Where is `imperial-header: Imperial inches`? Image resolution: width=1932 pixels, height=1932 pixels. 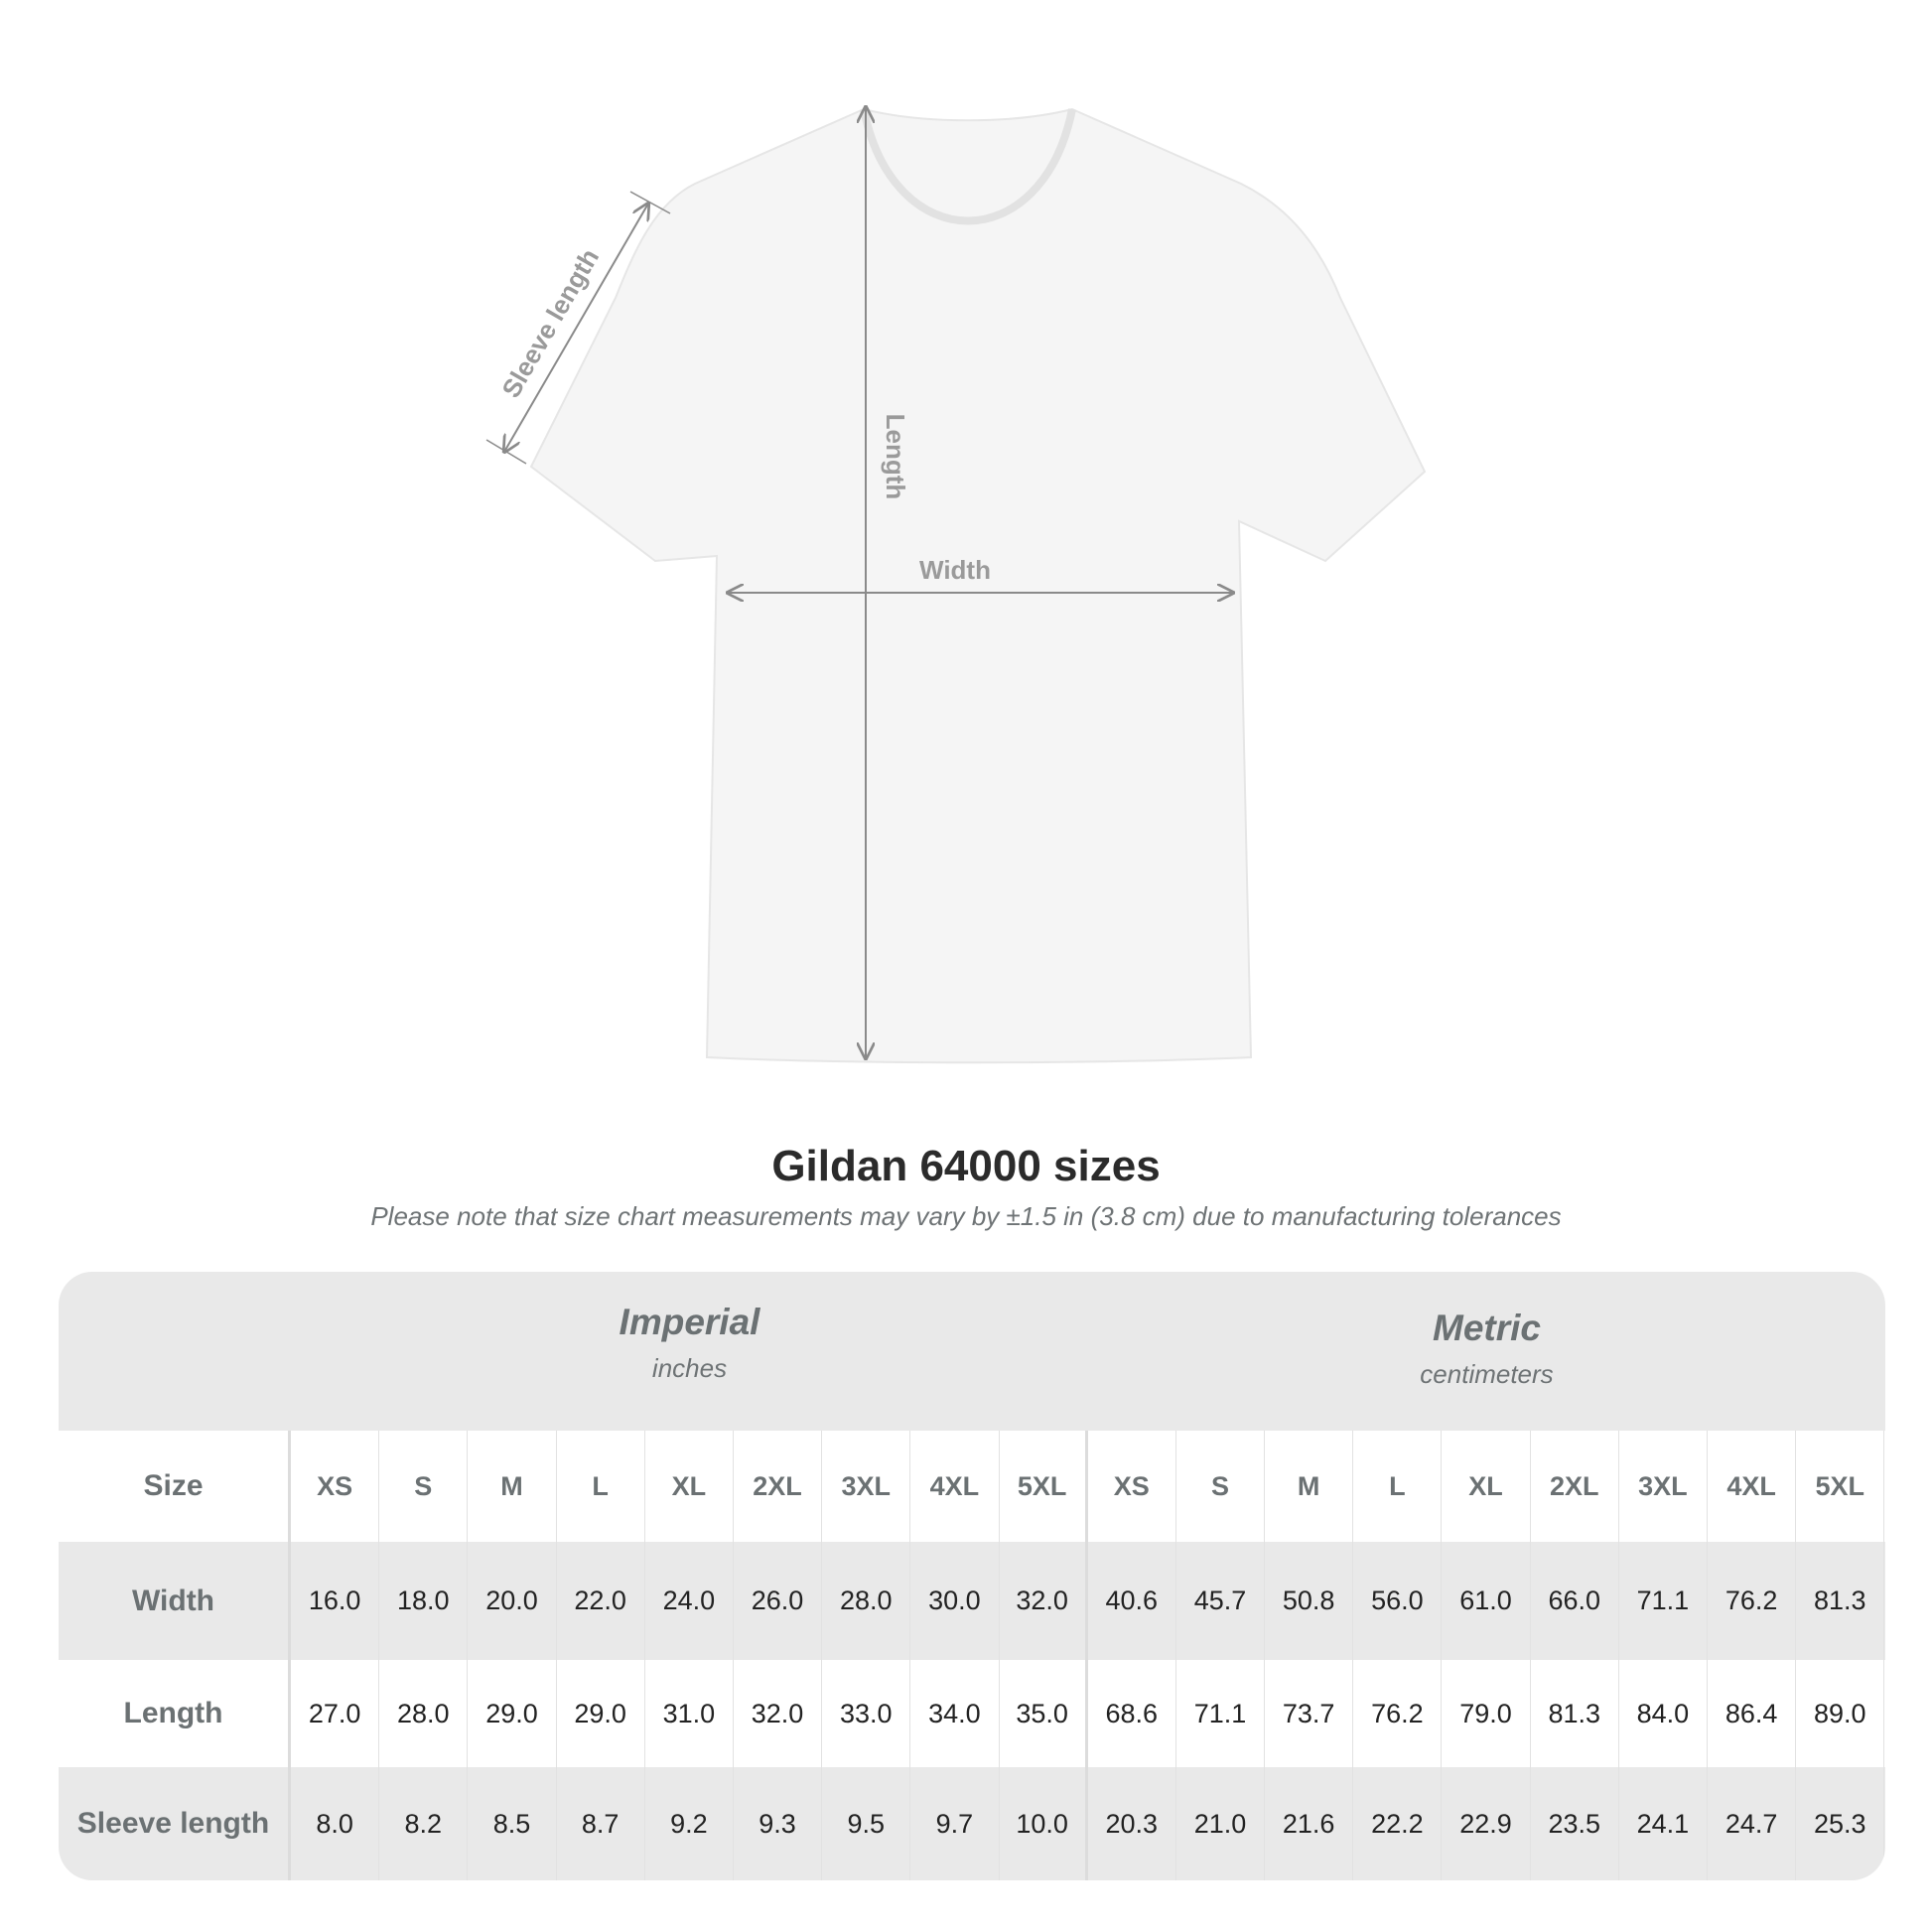
imperial-header: Imperial inches is located at coordinates (690, 1342).